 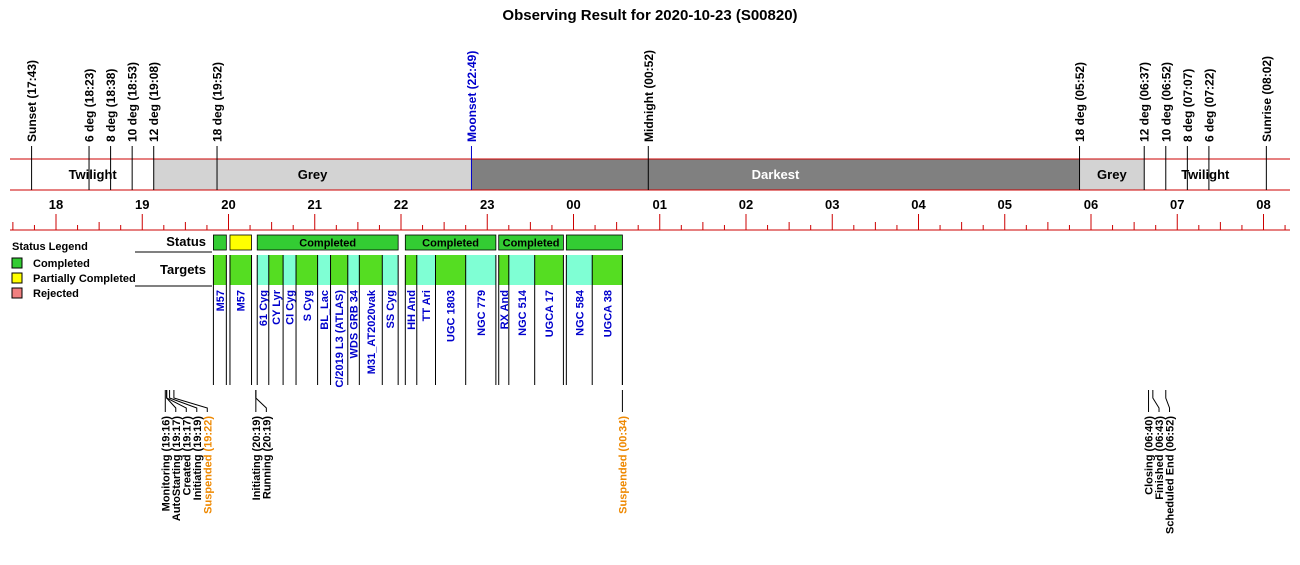 What do you see at coordinates (523, 312) in the screenshot?
I see `target-name-16: NGC 514` at bounding box center [523, 312].